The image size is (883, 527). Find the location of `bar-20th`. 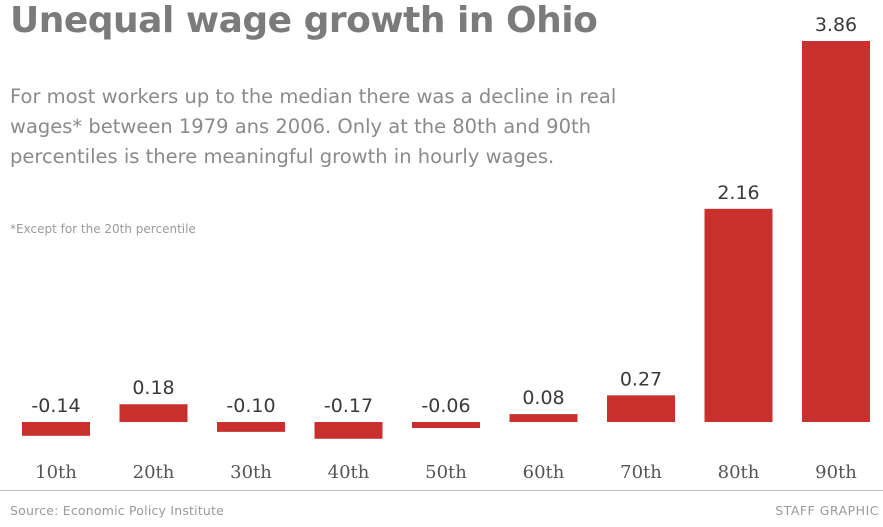

bar-20th is located at coordinates (153, 413).